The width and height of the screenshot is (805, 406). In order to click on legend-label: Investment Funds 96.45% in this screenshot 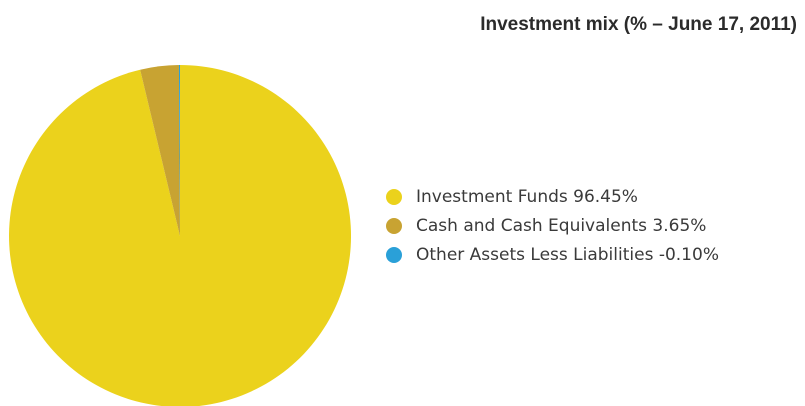, I will do `click(527, 197)`.